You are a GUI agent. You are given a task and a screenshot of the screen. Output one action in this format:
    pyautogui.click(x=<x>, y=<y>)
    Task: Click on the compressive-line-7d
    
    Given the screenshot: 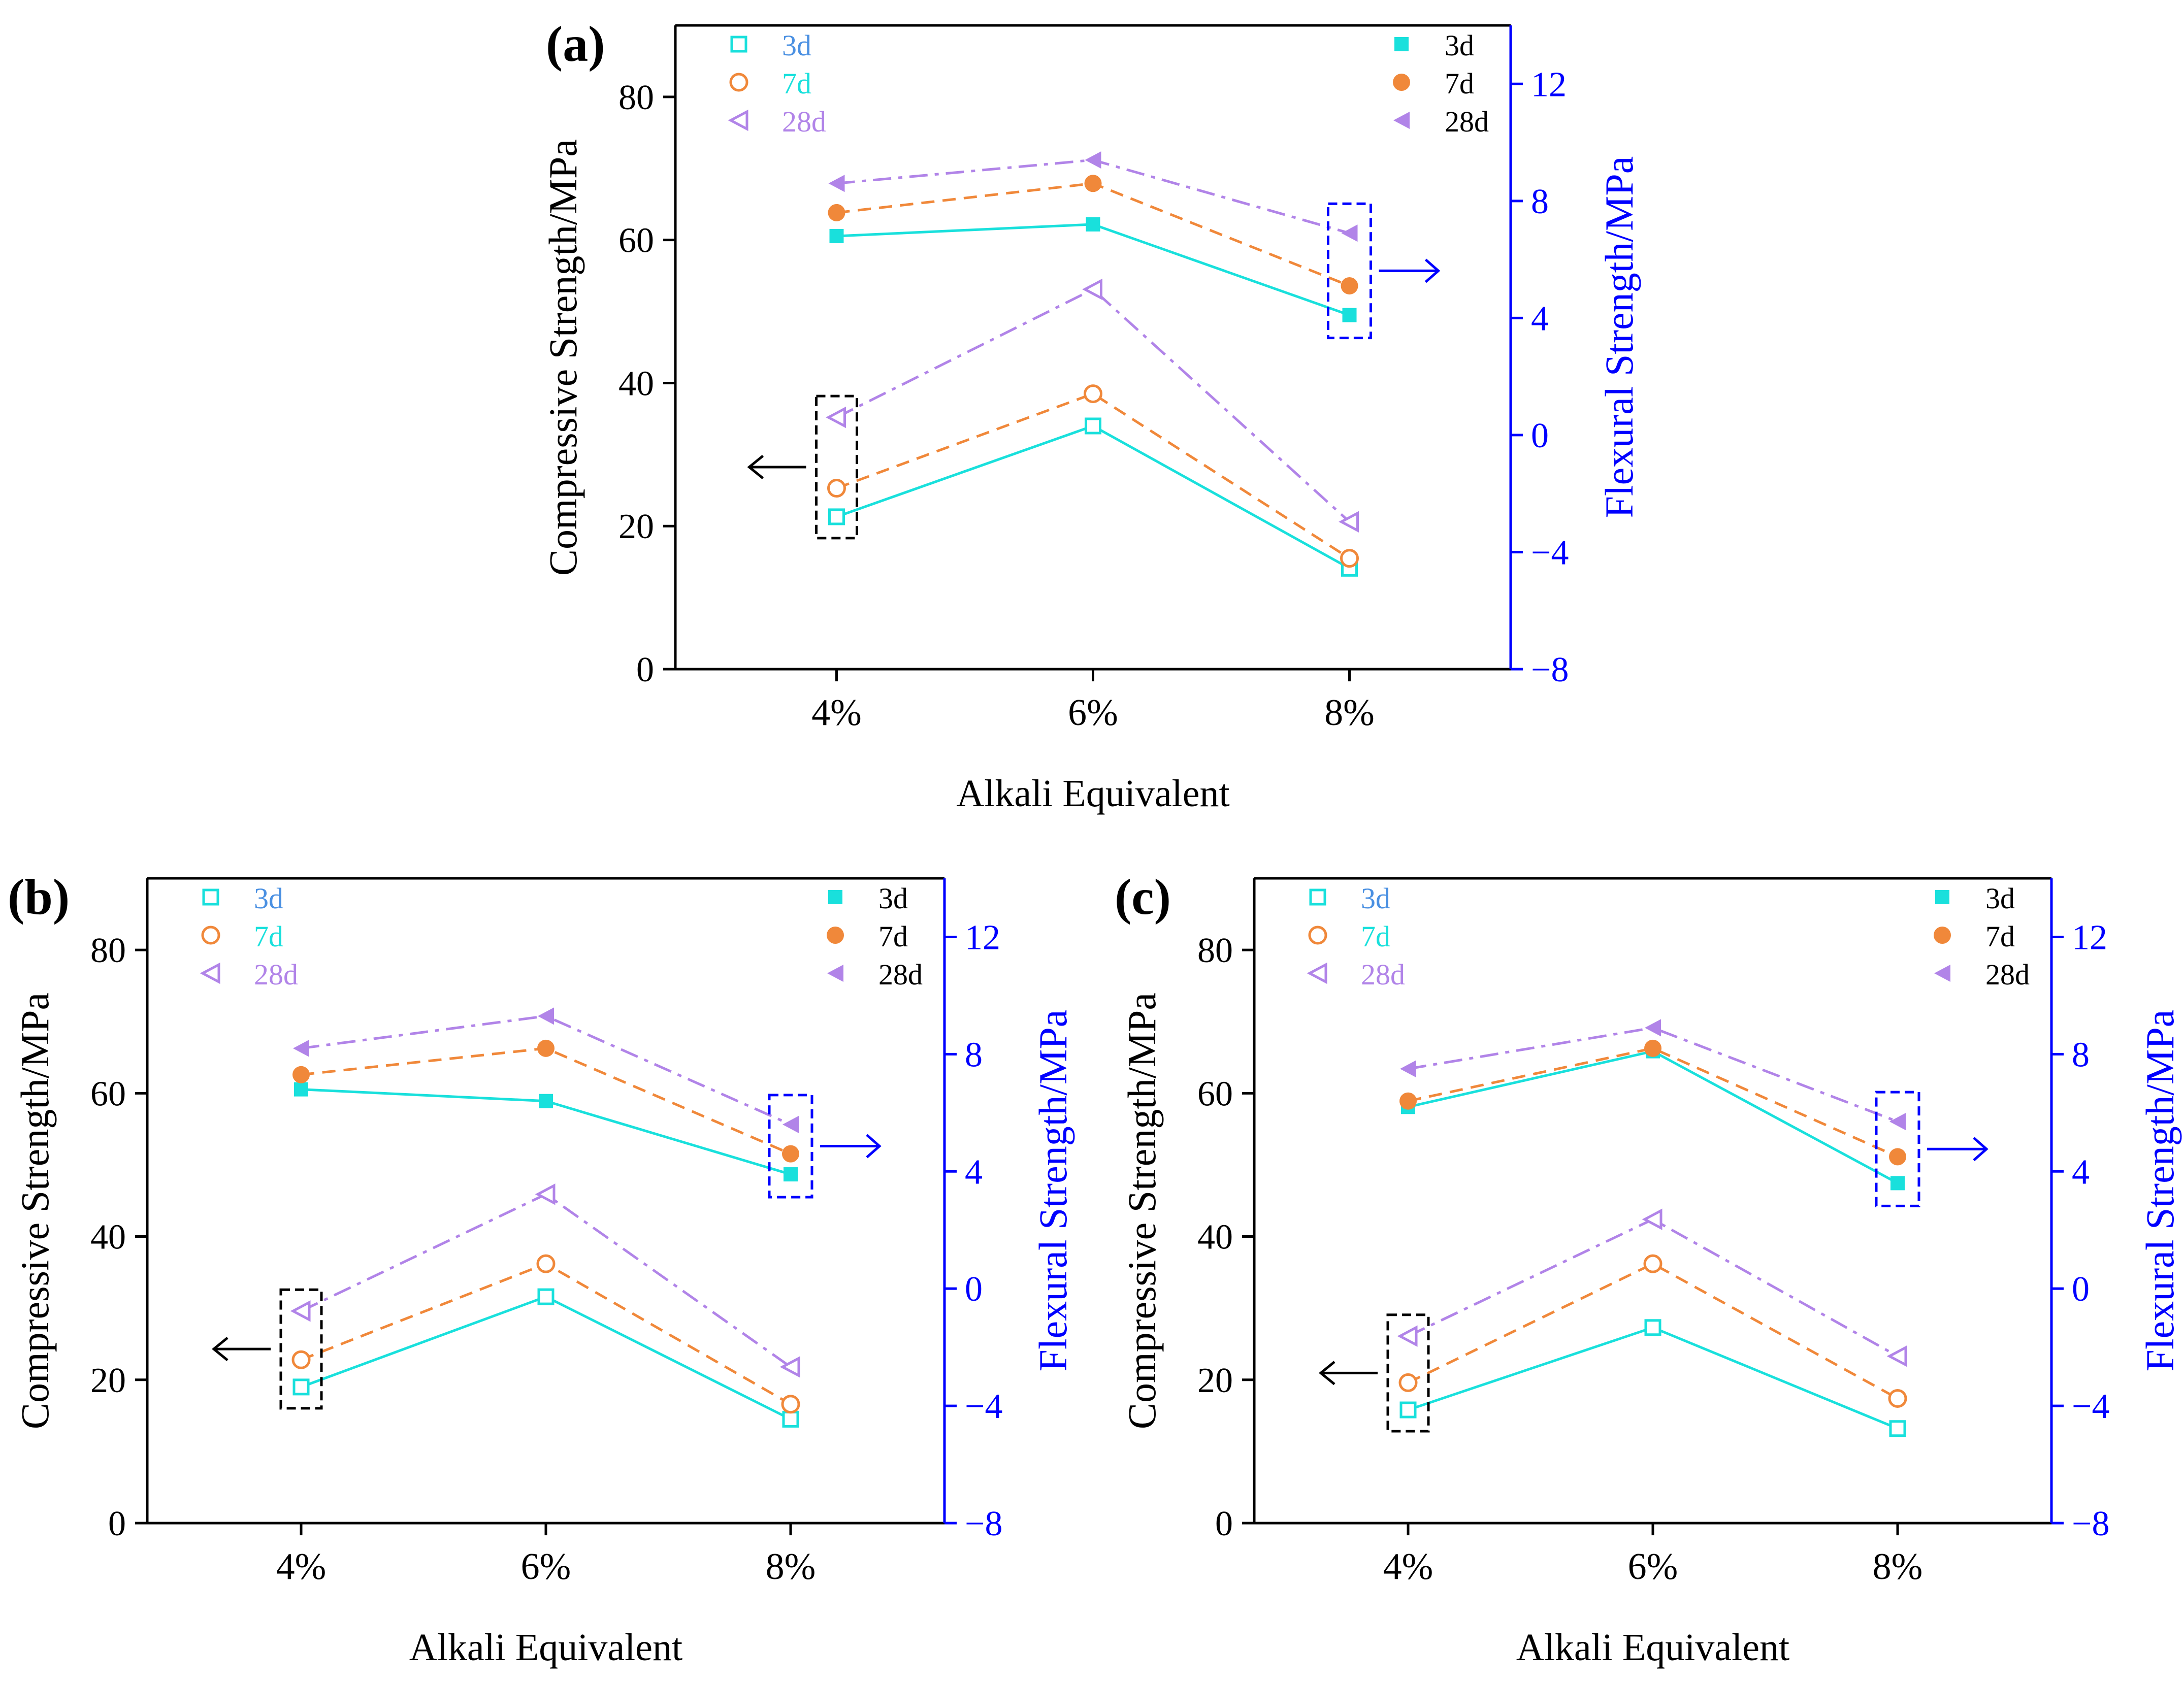 What is the action you would take?
    pyautogui.click(x=1653, y=1331)
    